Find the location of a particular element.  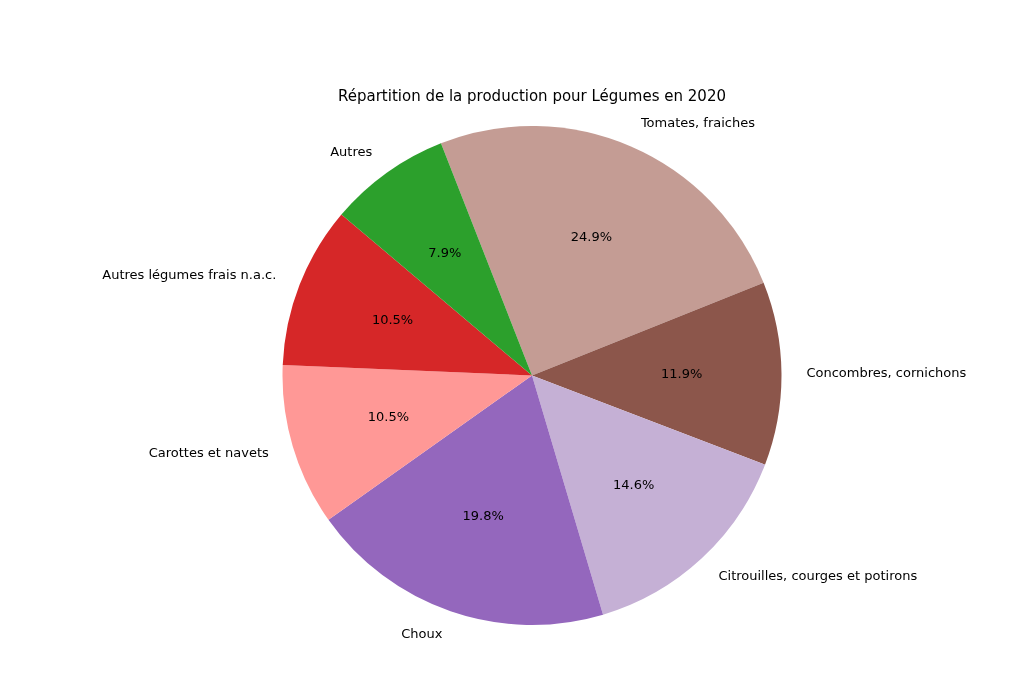

slice-label: Choux is located at coordinates (422, 634).